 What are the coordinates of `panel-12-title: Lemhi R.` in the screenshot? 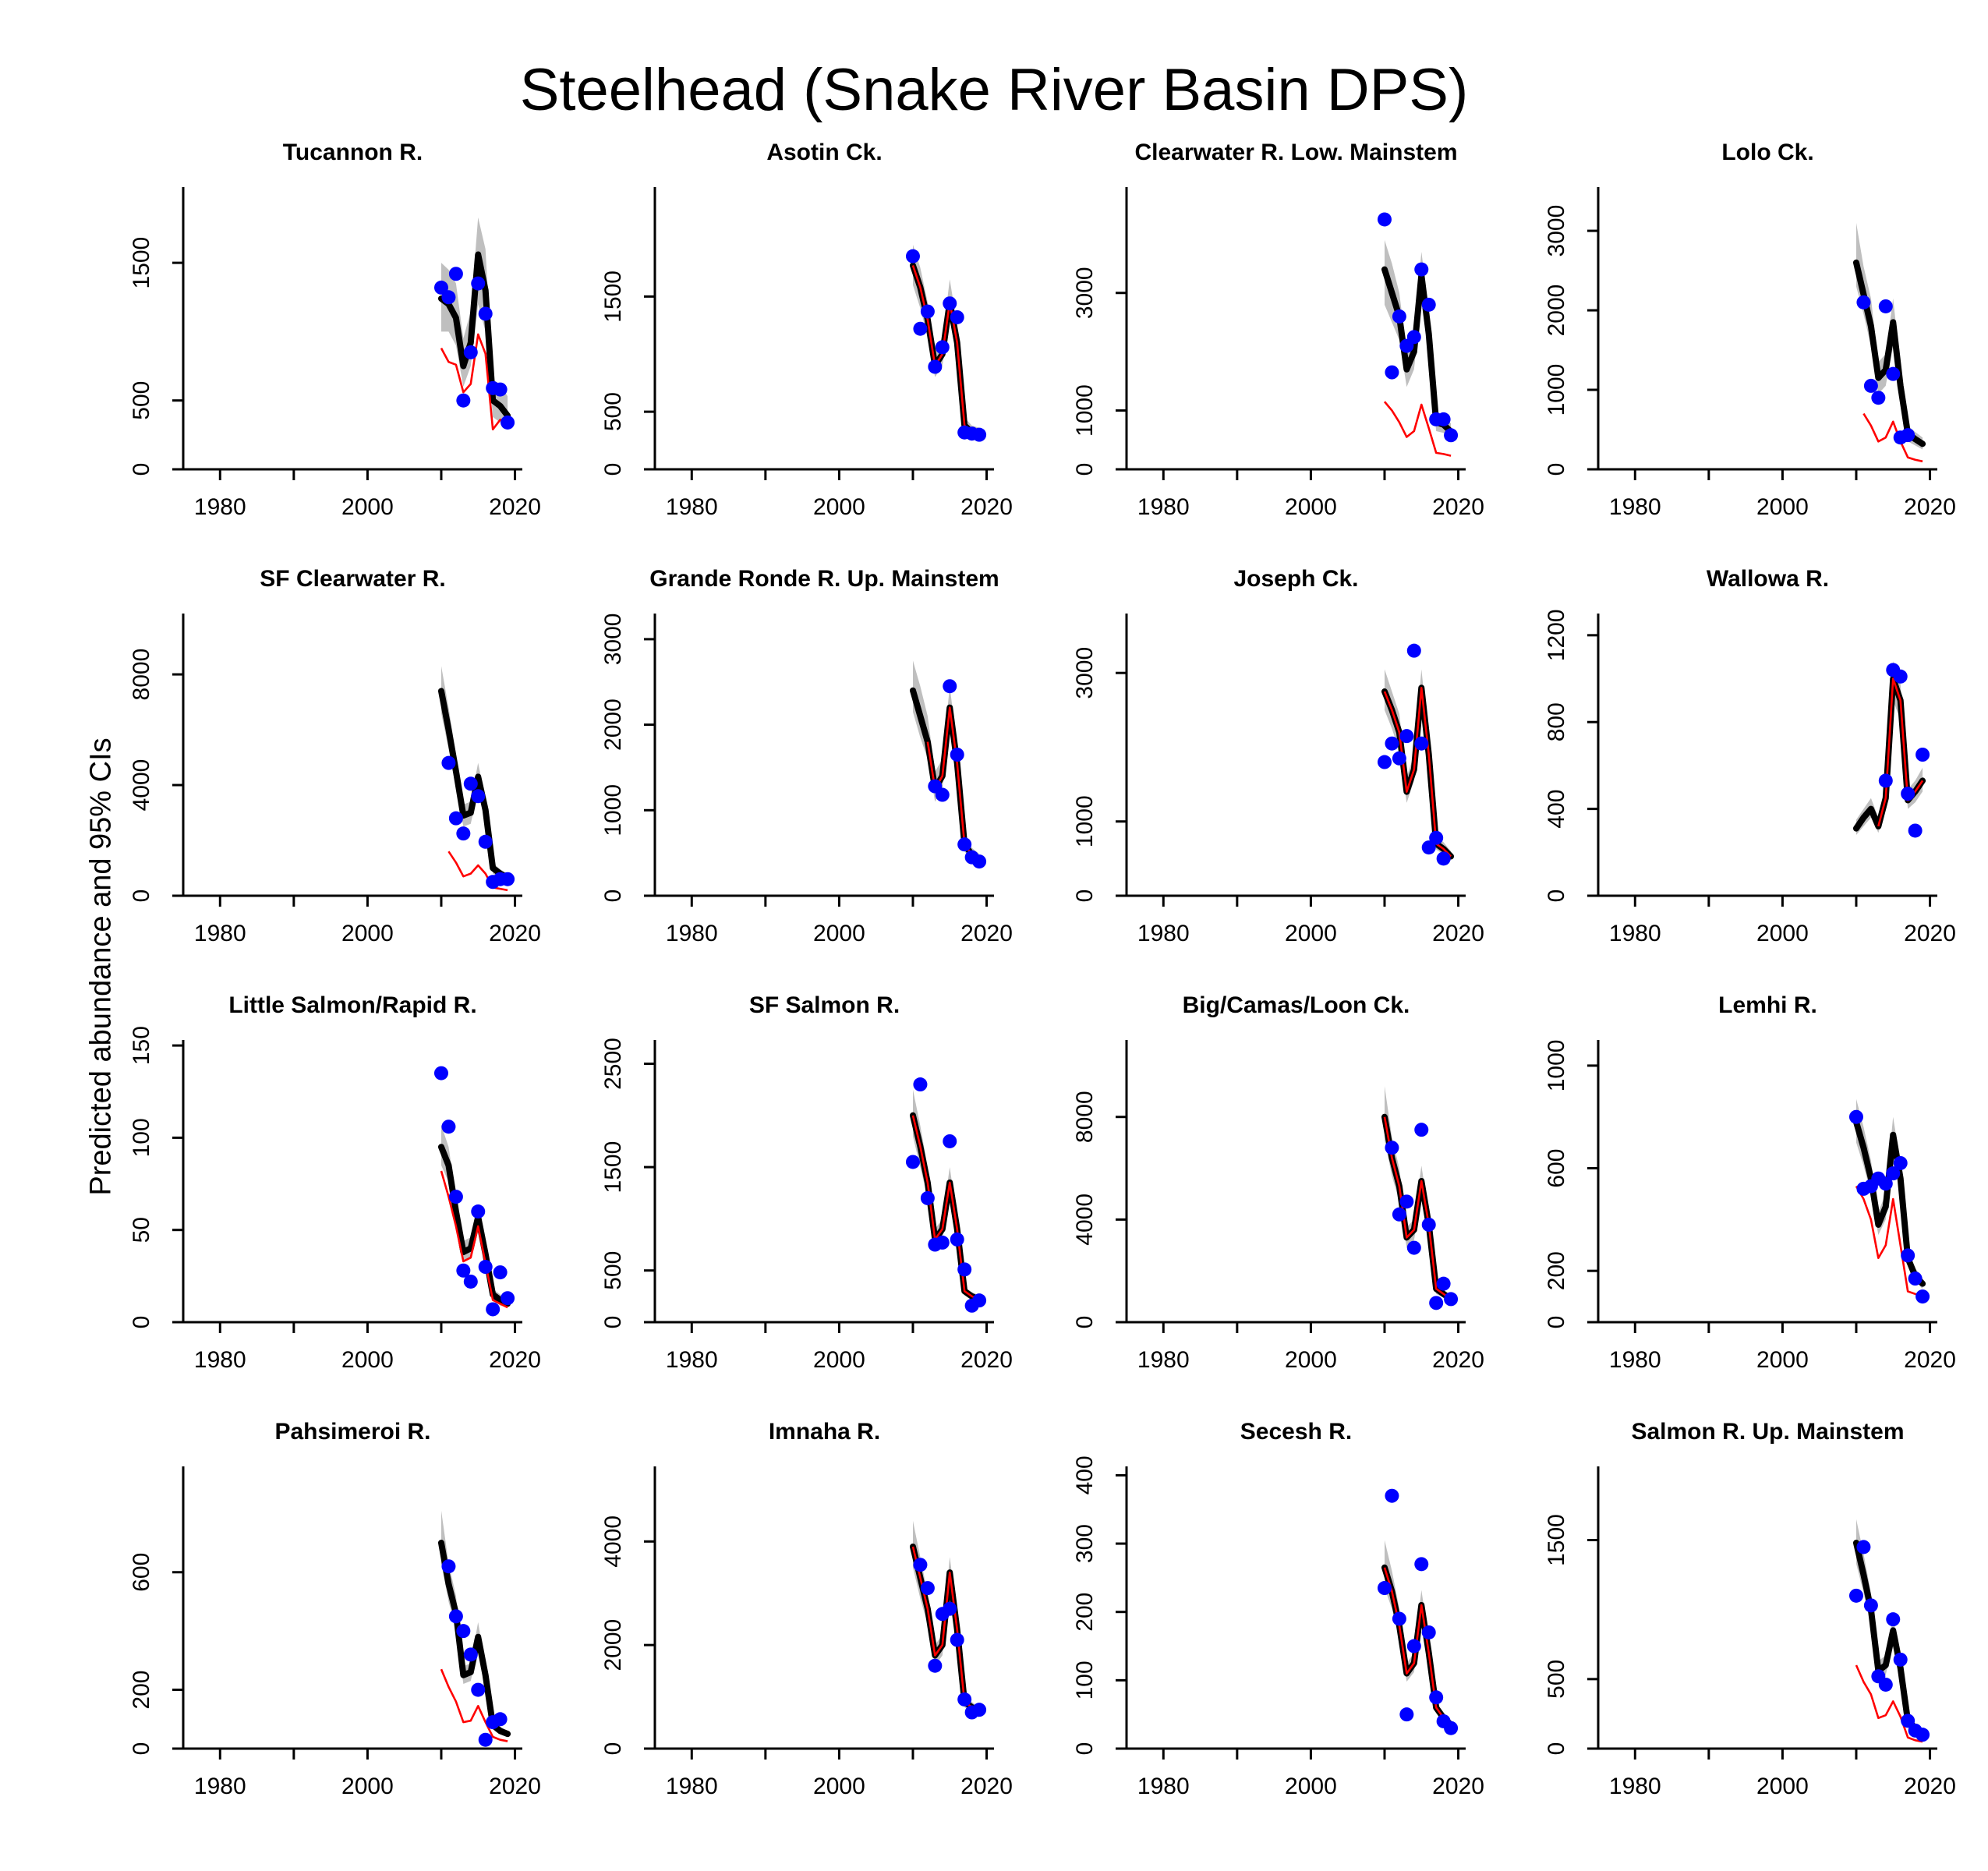 It's located at (1767, 1005).